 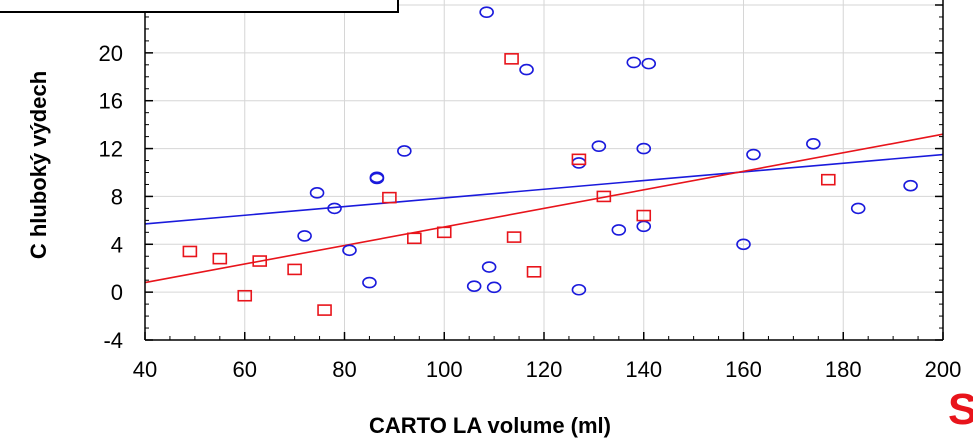 I want to click on y-tick-label: 12, so click(x=111, y=149).